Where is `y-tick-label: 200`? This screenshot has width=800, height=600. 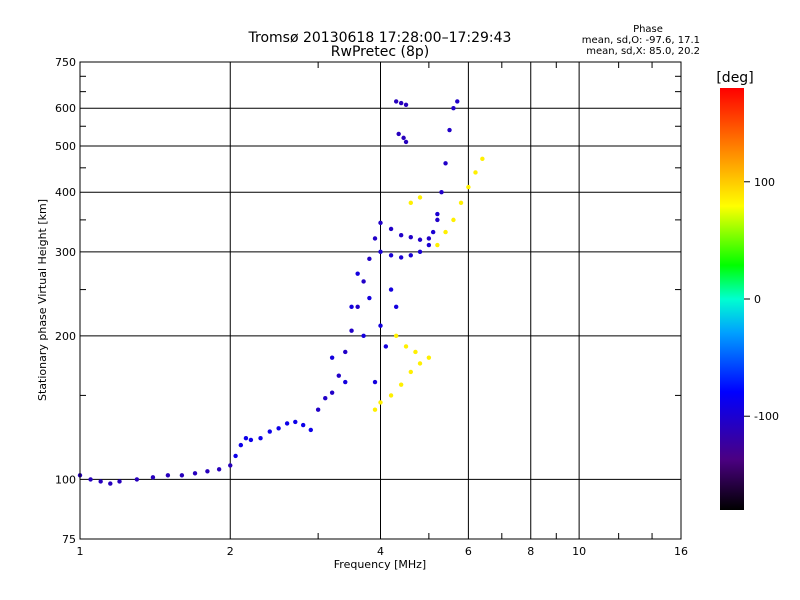 y-tick-label: 200 is located at coordinates (65, 336).